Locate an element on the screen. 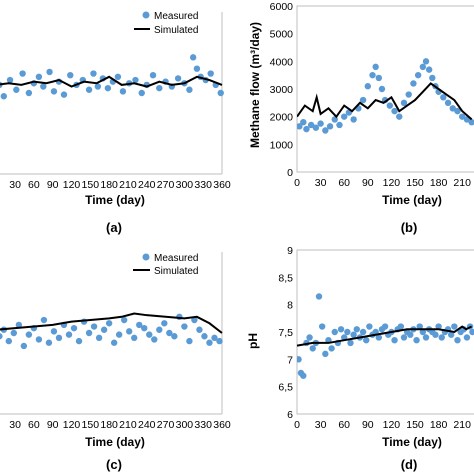 The height and width of the screenshot is (474, 474). panel-c-legend-simulated-label: Simulated is located at coordinates (176, 271).